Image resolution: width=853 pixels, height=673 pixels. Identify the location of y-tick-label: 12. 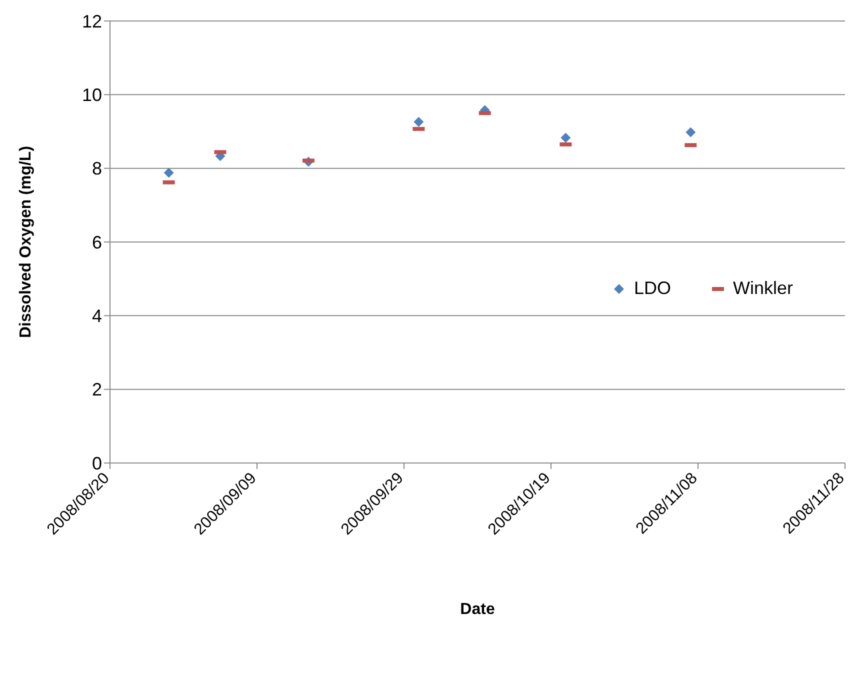
(92, 21).